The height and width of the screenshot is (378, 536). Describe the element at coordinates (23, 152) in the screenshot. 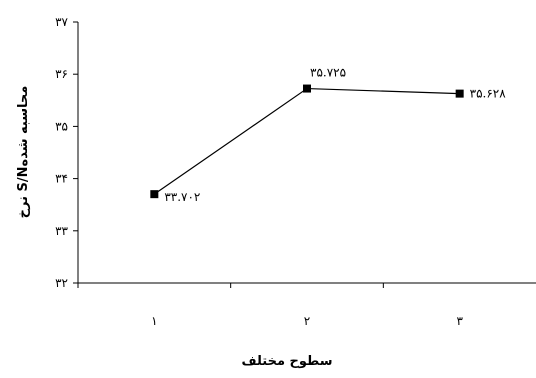

I see `y-axis-title: نرخ S/Nمحاسبه شده` at that location.